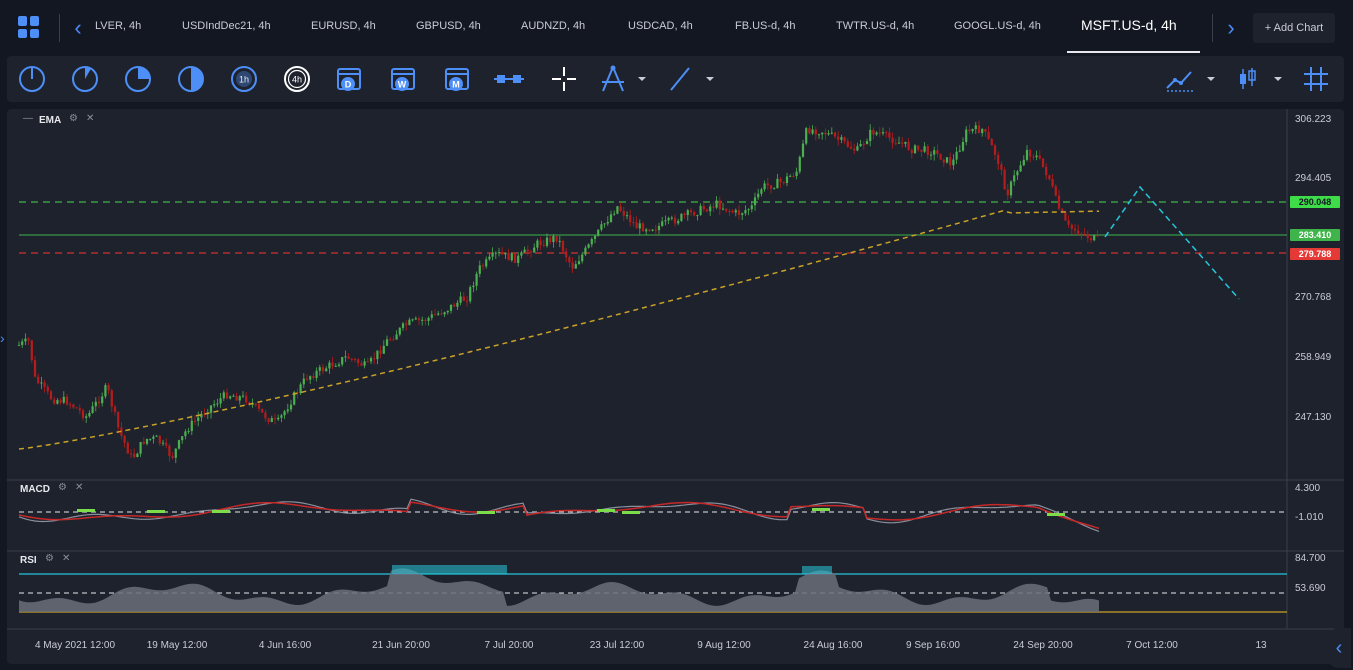  Describe the element at coordinates (1129, 25) in the screenshot. I see `tab-msft: MSFT.US-d, 4h` at that location.